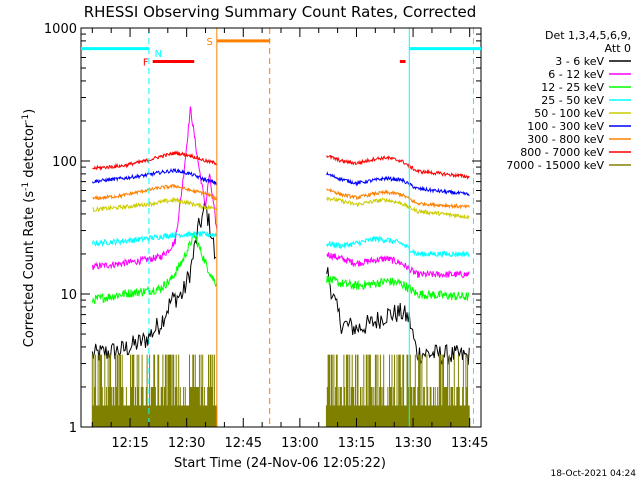  What do you see at coordinates (129, 443) in the screenshot?
I see `x-tick-label: 12:15` at bounding box center [129, 443].